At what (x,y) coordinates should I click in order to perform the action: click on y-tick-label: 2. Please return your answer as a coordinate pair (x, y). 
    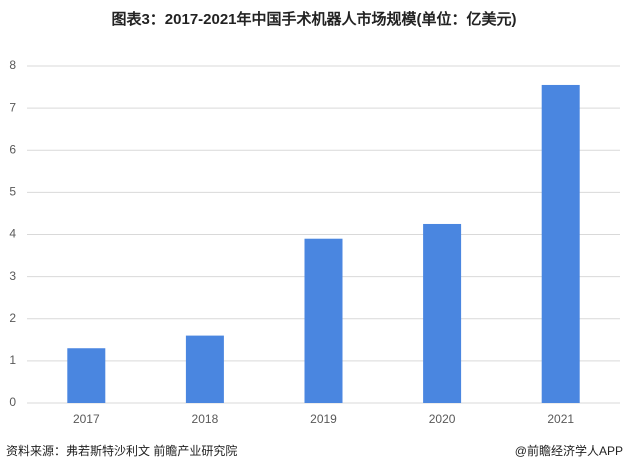
    Looking at the image, I should click on (12, 318).